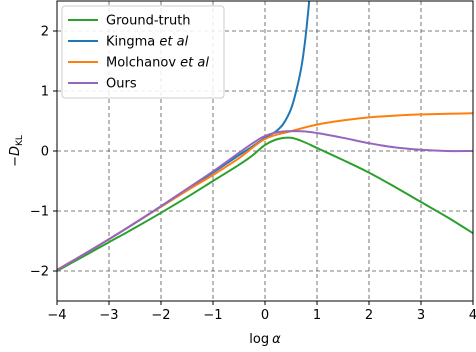 The image size is (476, 352). I want to click on x-axis-label-main: log, so click(259, 339).